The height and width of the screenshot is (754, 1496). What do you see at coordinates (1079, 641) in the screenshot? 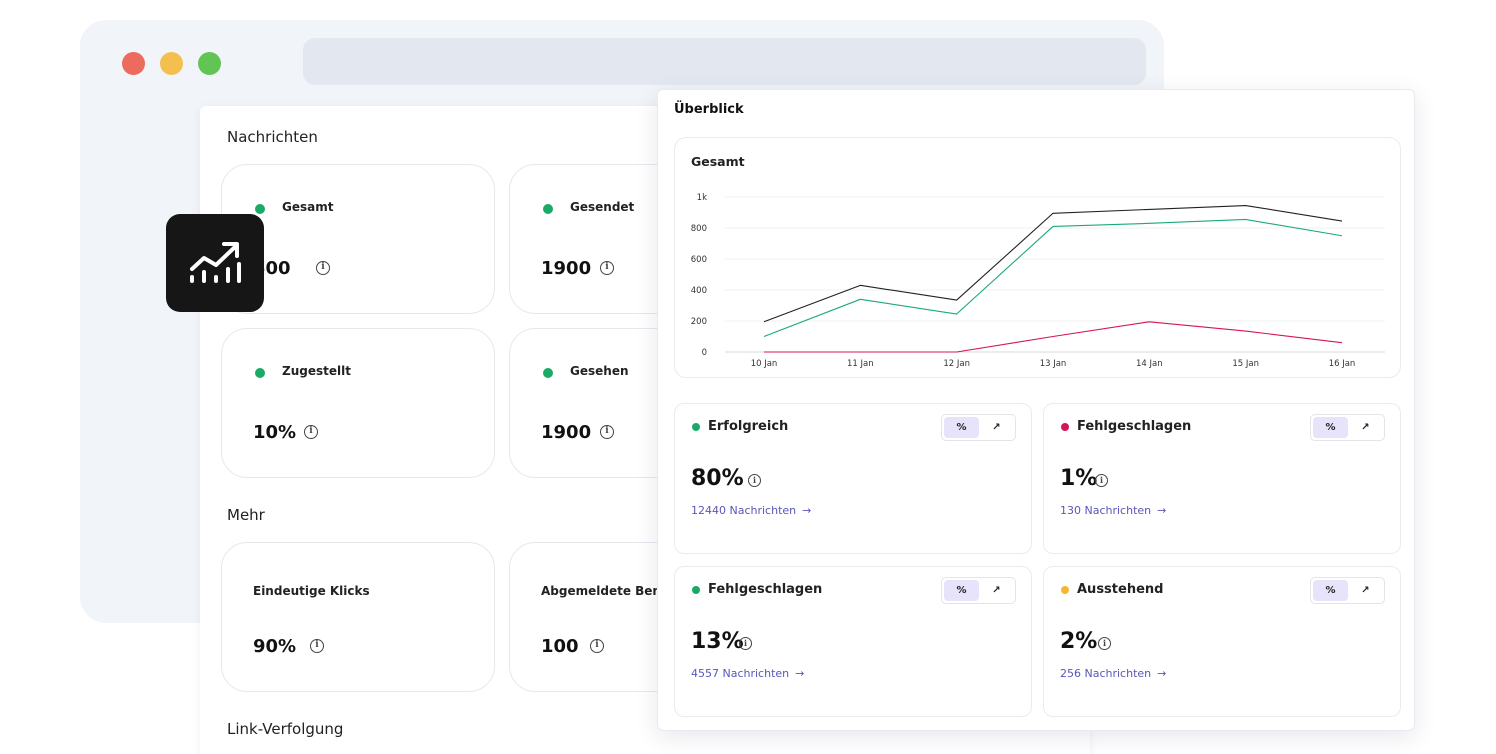
I see `metric-value: 2%` at bounding box center [1079, 641].